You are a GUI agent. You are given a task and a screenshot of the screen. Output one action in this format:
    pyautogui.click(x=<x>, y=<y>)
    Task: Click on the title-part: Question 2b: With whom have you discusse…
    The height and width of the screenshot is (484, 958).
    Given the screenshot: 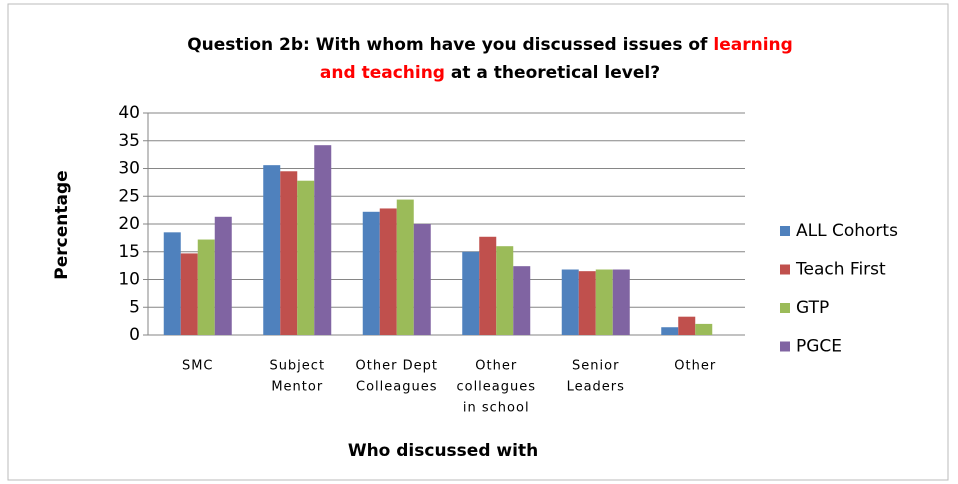 What is the action you would take?
    pyautogui.click(x=450, y=45)
    